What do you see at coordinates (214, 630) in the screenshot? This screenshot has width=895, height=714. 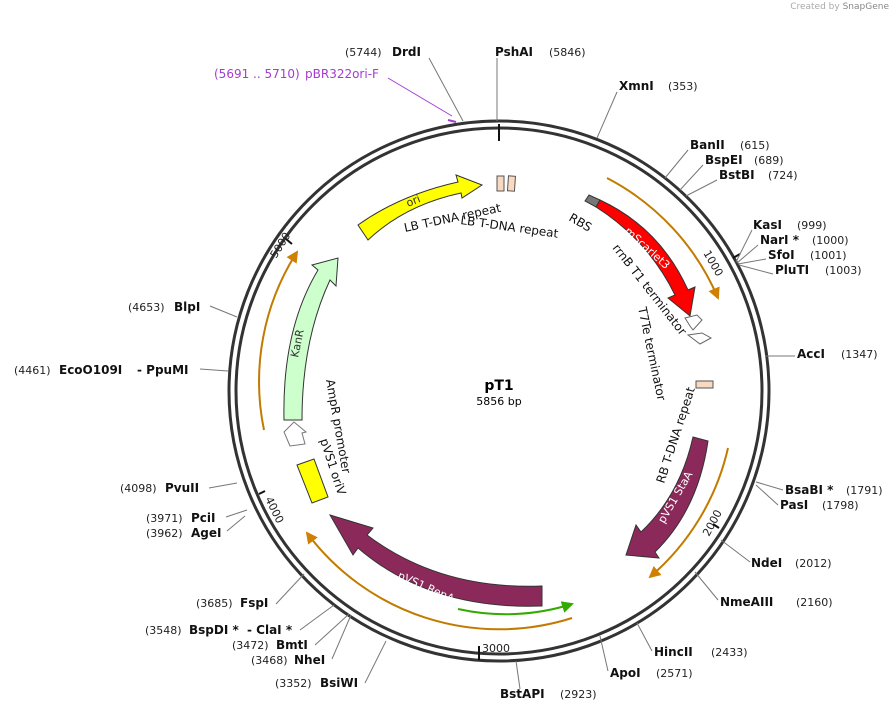 I see `site-label-bspdi: BspDI *` at bounding box center [214, 630].